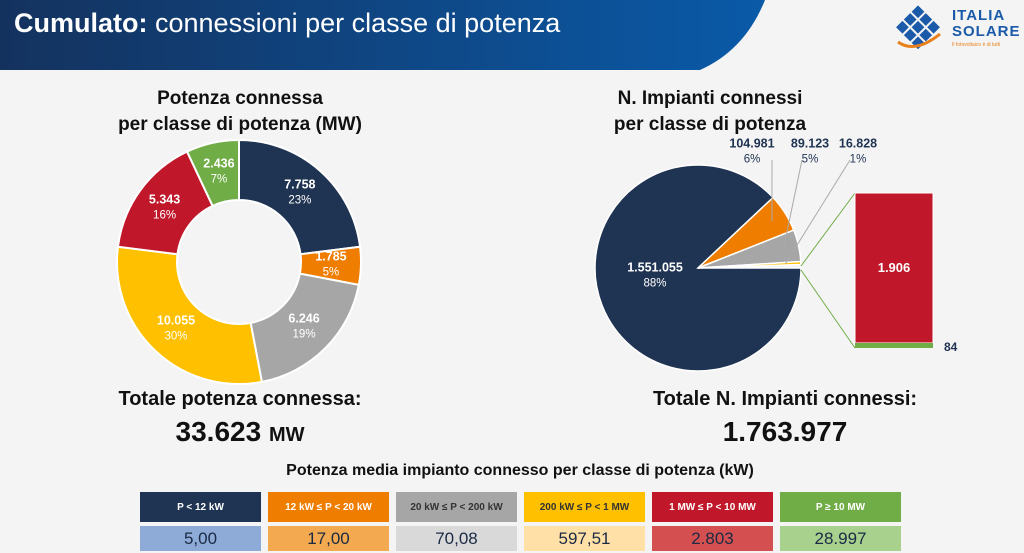  What do you see at coordinates (655, 276) in the screenshot?
I see `pie-slice-label: 1.551.055 88%` at bounding box center [655, 276].